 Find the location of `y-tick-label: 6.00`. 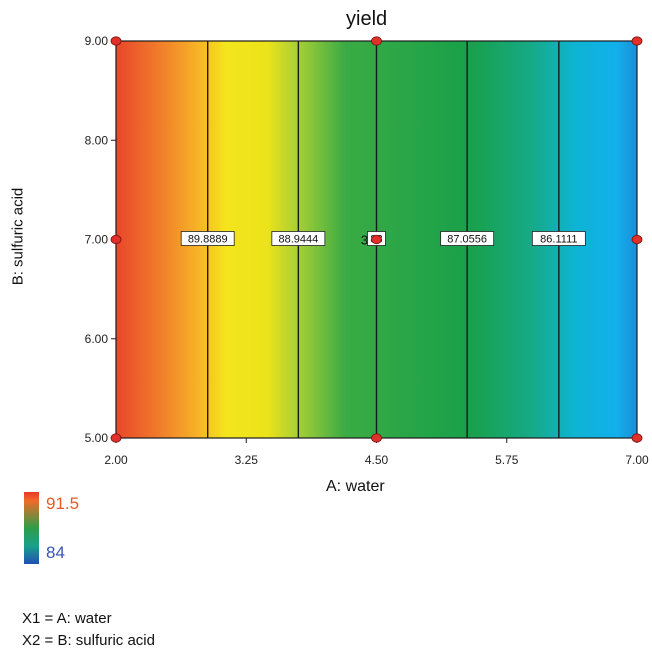

y-tick-label: 6.00 is located at coordinates (97, 339).